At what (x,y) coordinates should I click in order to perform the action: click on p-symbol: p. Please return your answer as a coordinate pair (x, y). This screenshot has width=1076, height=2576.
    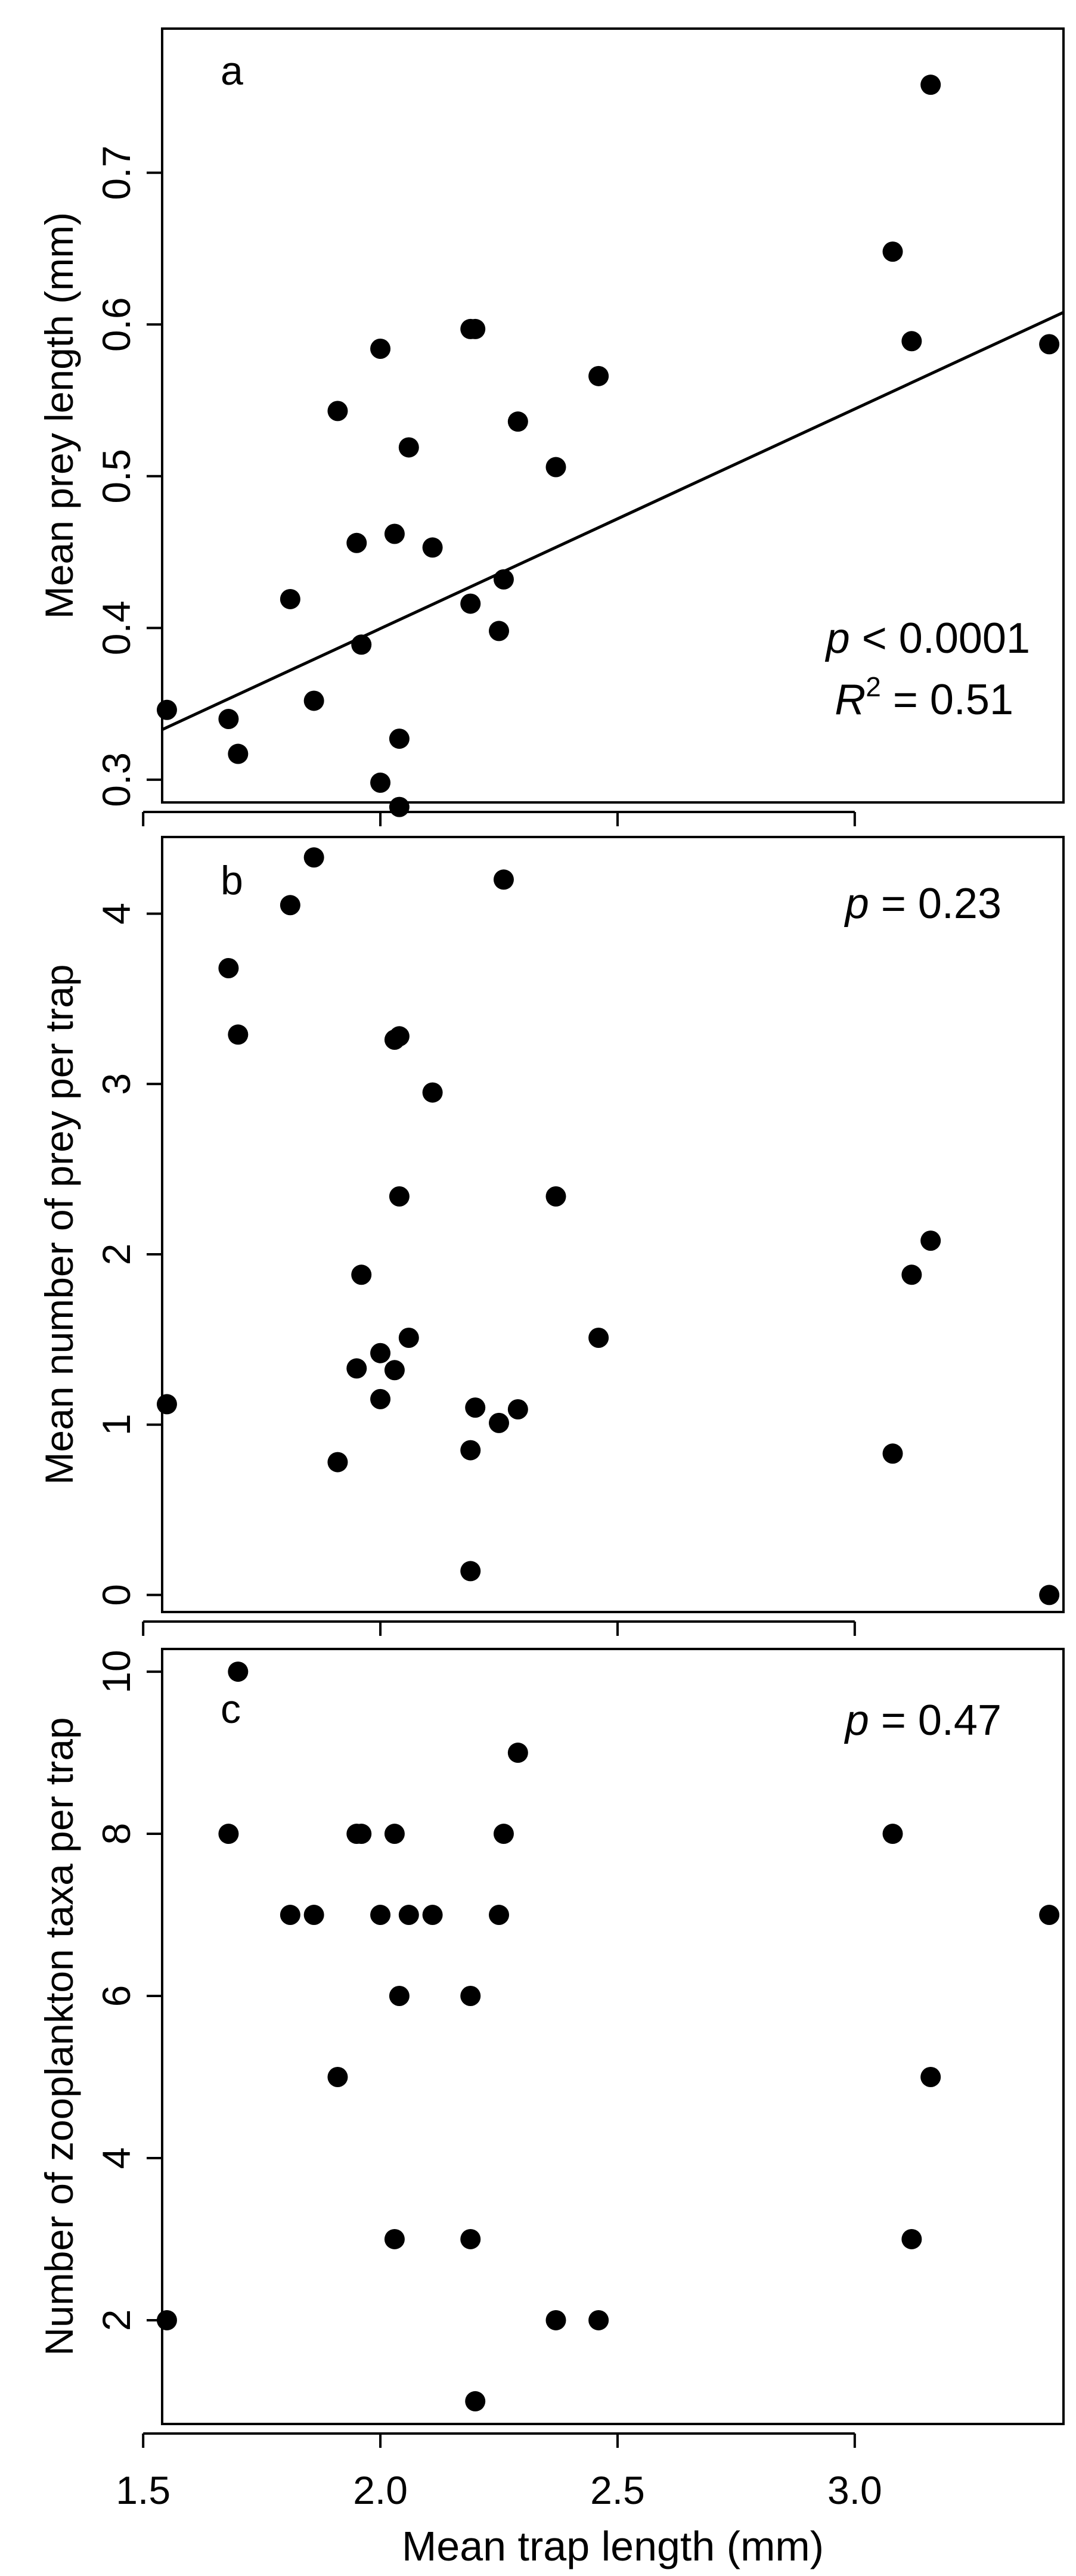
    Looking at the image, I should click on (837, 638).